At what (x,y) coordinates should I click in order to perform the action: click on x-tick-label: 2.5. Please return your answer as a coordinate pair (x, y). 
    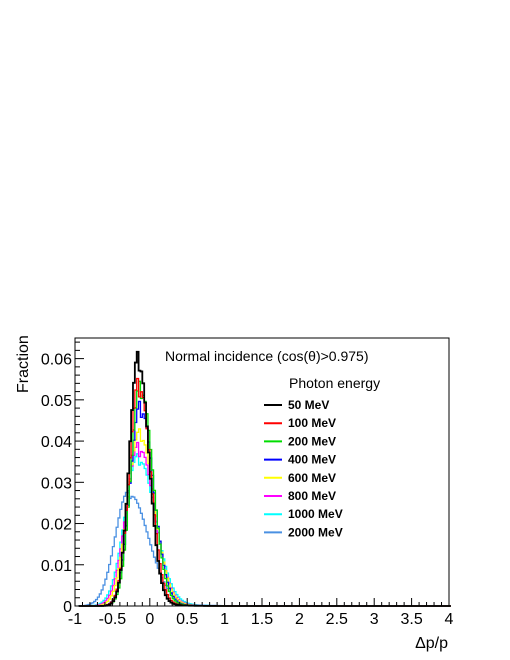
    Looking at the image, I should click on (337, 619).